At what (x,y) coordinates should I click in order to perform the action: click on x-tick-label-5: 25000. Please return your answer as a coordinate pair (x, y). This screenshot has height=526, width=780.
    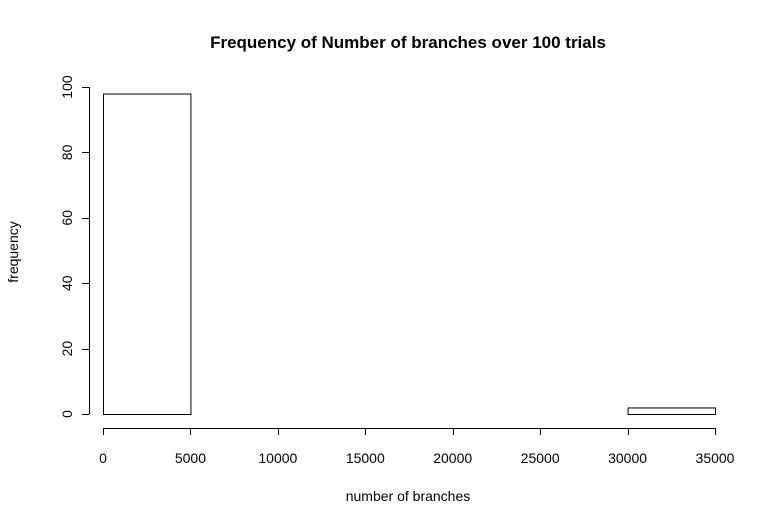
    Looking at the image, I should click on (540, 458).